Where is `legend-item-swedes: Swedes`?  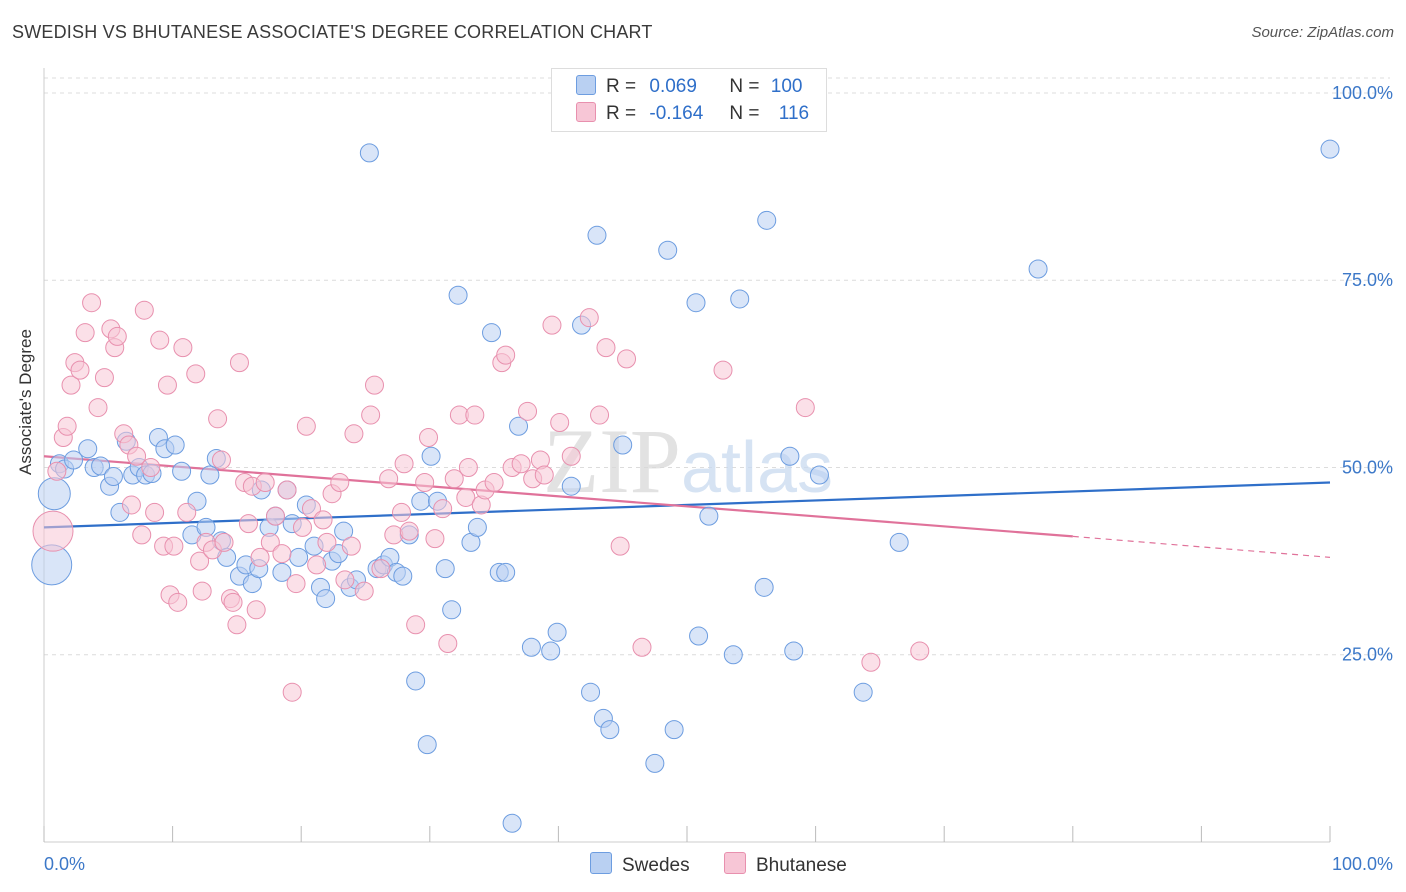 legend-item-swedes: Swedes is located at coordinates (640, 864).